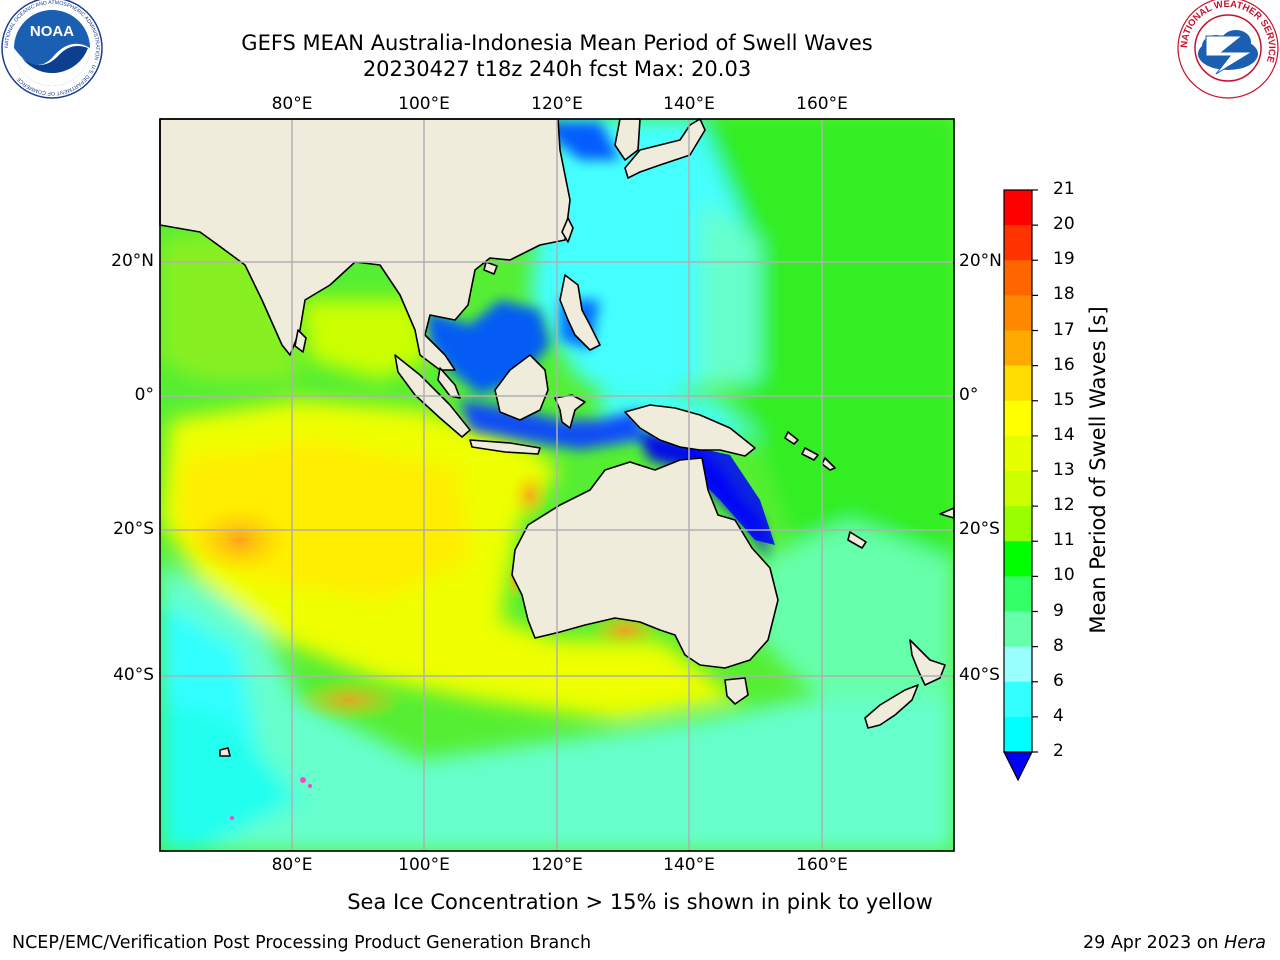 The height and width of the screenshot is (960, 1280). I want to click on footer-date-text: 29 Apr 2023 on, so click(1154, 943).